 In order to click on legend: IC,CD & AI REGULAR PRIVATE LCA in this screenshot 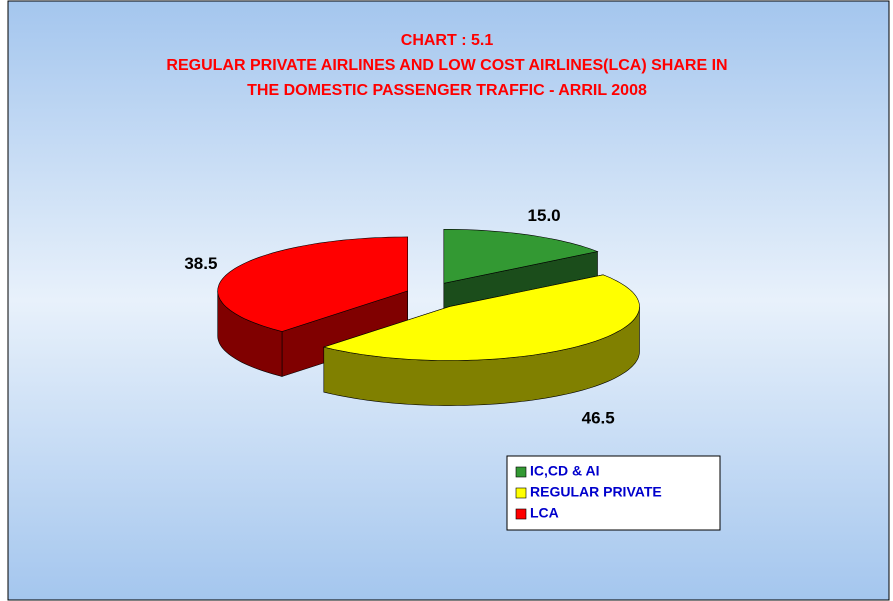, I will do `click(588, 492)`.